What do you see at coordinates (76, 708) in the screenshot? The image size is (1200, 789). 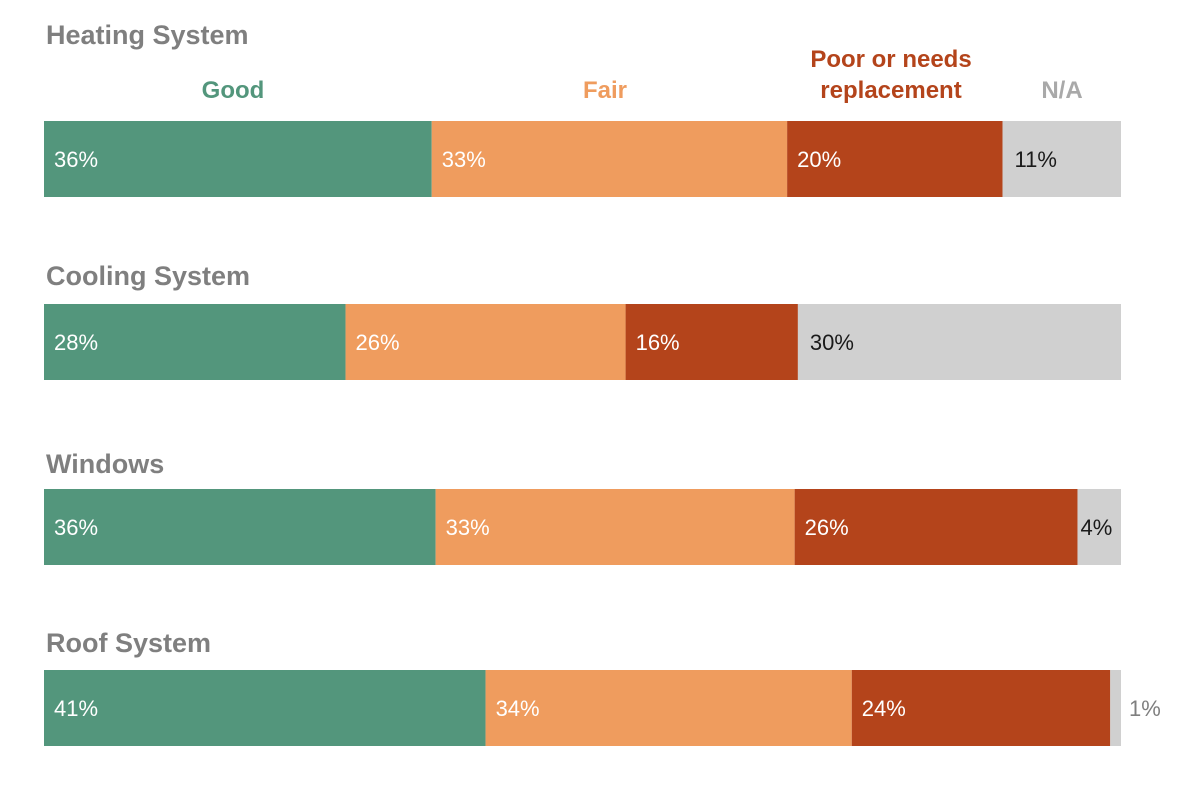 I see `value-label-good: 41%` at bounding box center [76, 708].